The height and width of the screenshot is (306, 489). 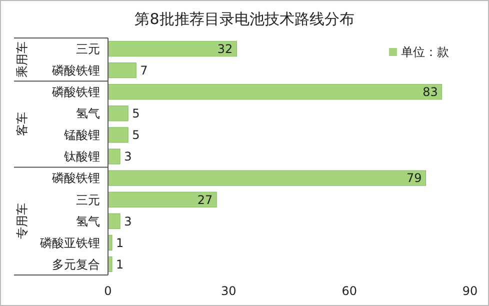 I want to click on text: 客车, so click(x=22, y=124).